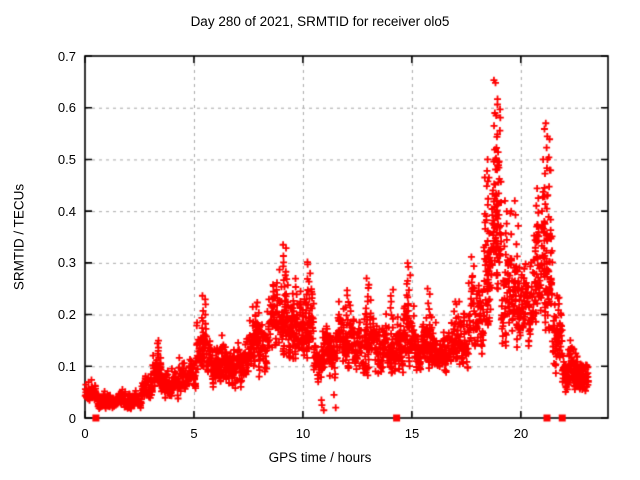 This screenshot has width=640, height=480. Describe the element at coordinates (66, 314) in the screenshot. I see `y-tick-label: 0.2` at that location.